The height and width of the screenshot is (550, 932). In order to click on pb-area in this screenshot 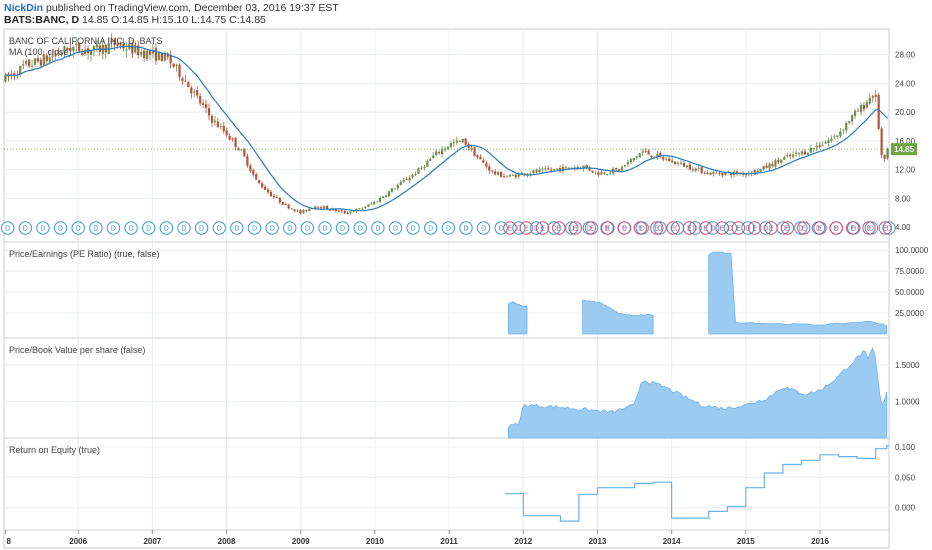, I will do `click(697, 393)`.